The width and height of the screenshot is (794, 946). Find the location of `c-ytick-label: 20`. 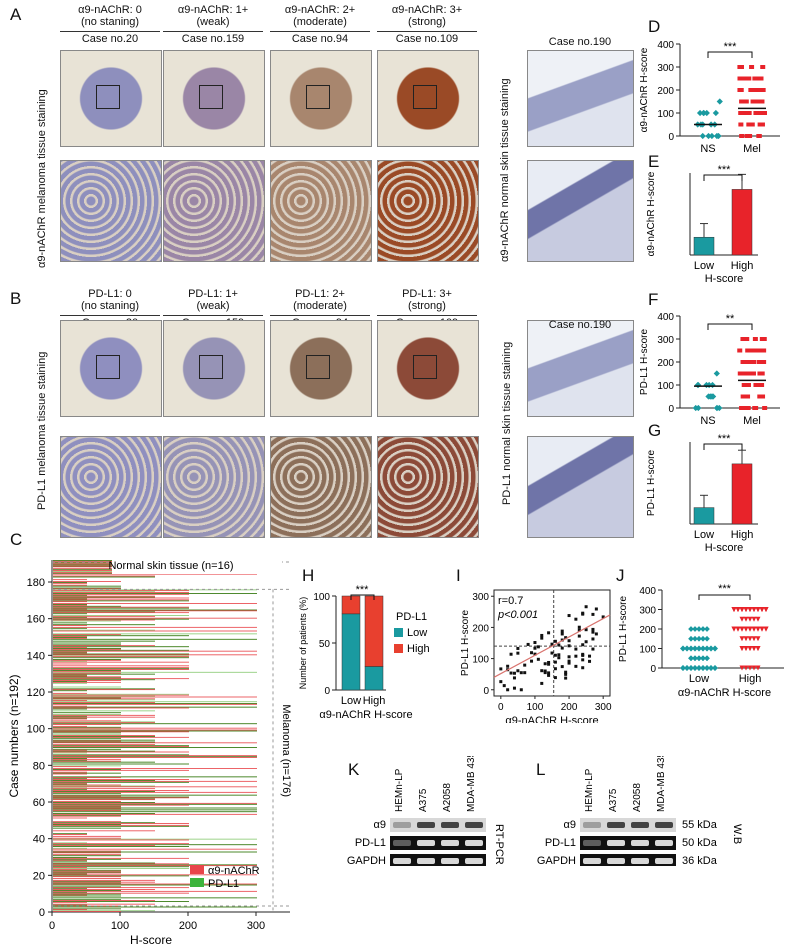

c-ytick-label: 20 is located at coordinates (39, 876).